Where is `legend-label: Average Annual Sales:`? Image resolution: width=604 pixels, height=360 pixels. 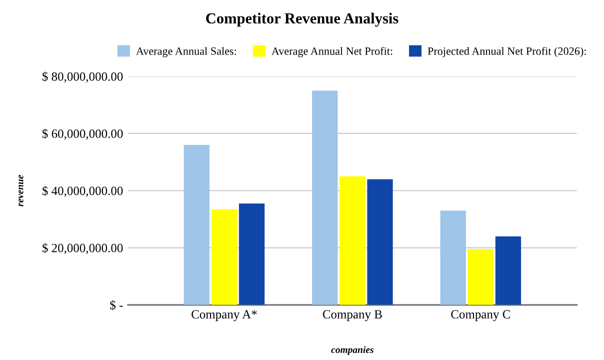
legend-label: Average Annual Sales: is located at coordinates (186, 52).